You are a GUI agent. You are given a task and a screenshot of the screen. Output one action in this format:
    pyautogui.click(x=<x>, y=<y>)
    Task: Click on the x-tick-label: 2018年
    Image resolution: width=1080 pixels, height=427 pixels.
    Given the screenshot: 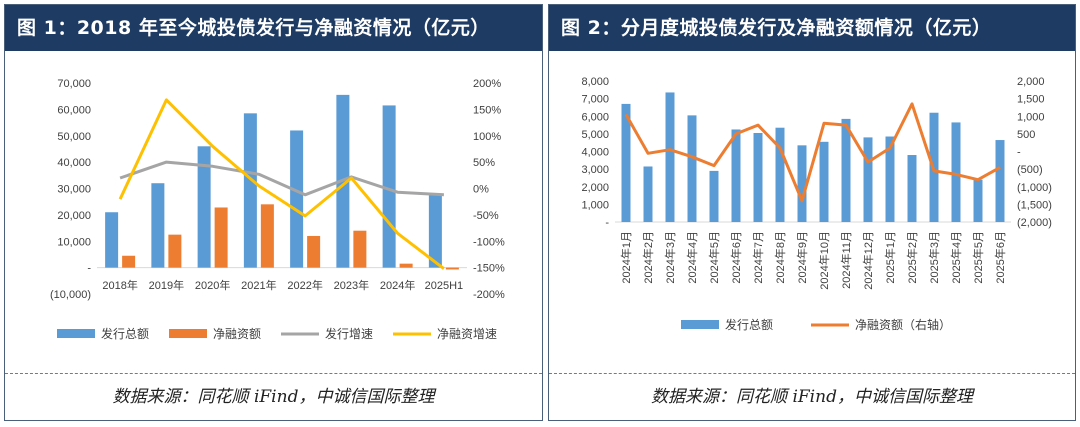 What is the action you would take?
    pyautogui.click(x=119, y=285)
    